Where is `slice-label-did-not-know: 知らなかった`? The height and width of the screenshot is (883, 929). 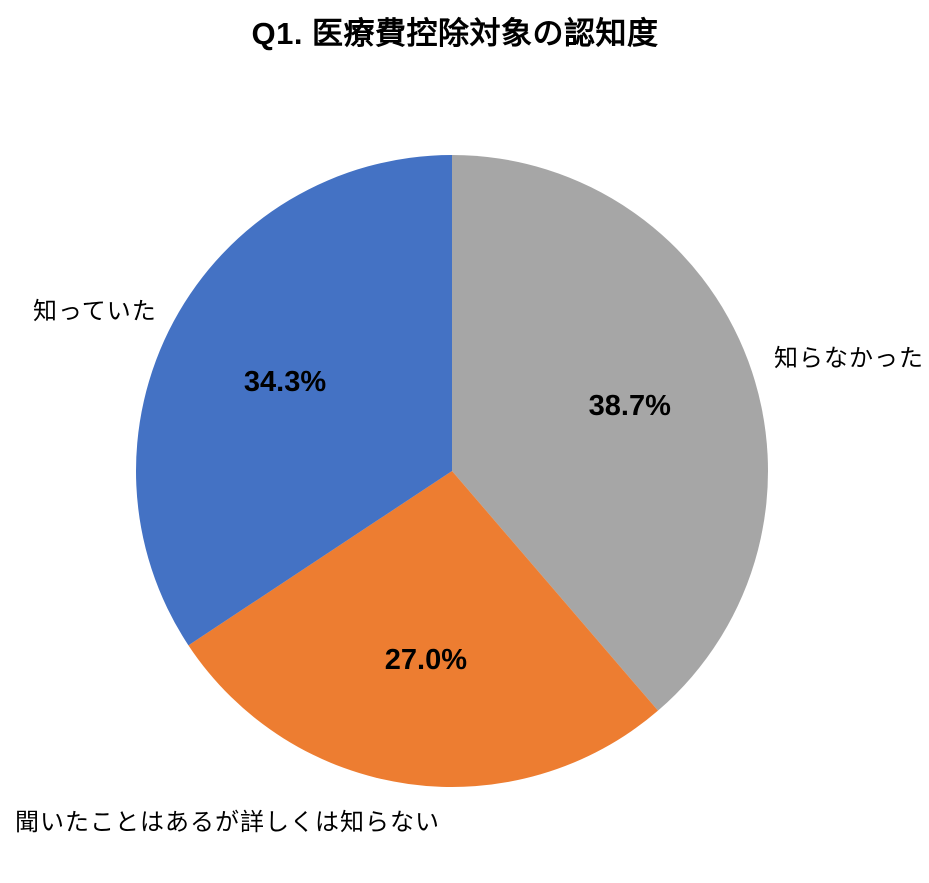
slice-label-did-not-know: 知らなかった is located at coordinates (849, 358).